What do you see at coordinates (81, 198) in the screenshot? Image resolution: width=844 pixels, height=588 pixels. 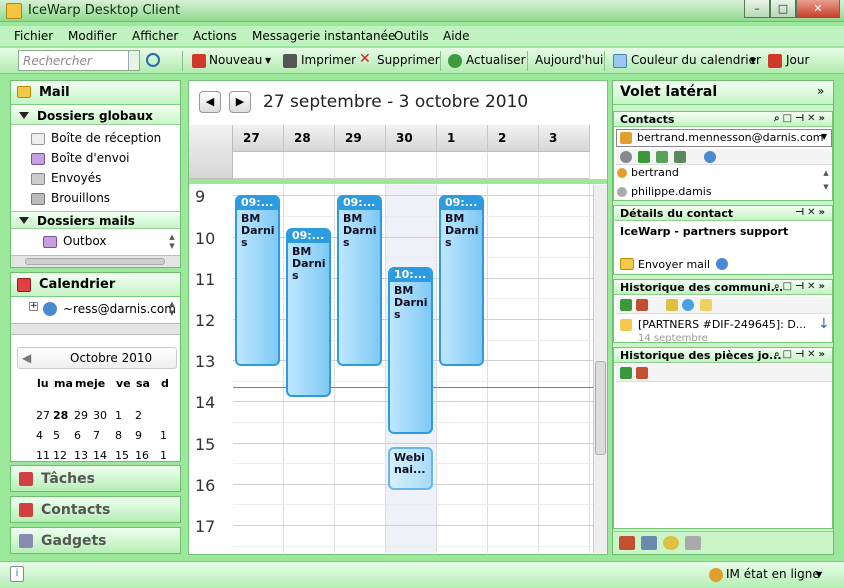 I see `folder-drafts: Brouillons` at bounding box center [81, 198].